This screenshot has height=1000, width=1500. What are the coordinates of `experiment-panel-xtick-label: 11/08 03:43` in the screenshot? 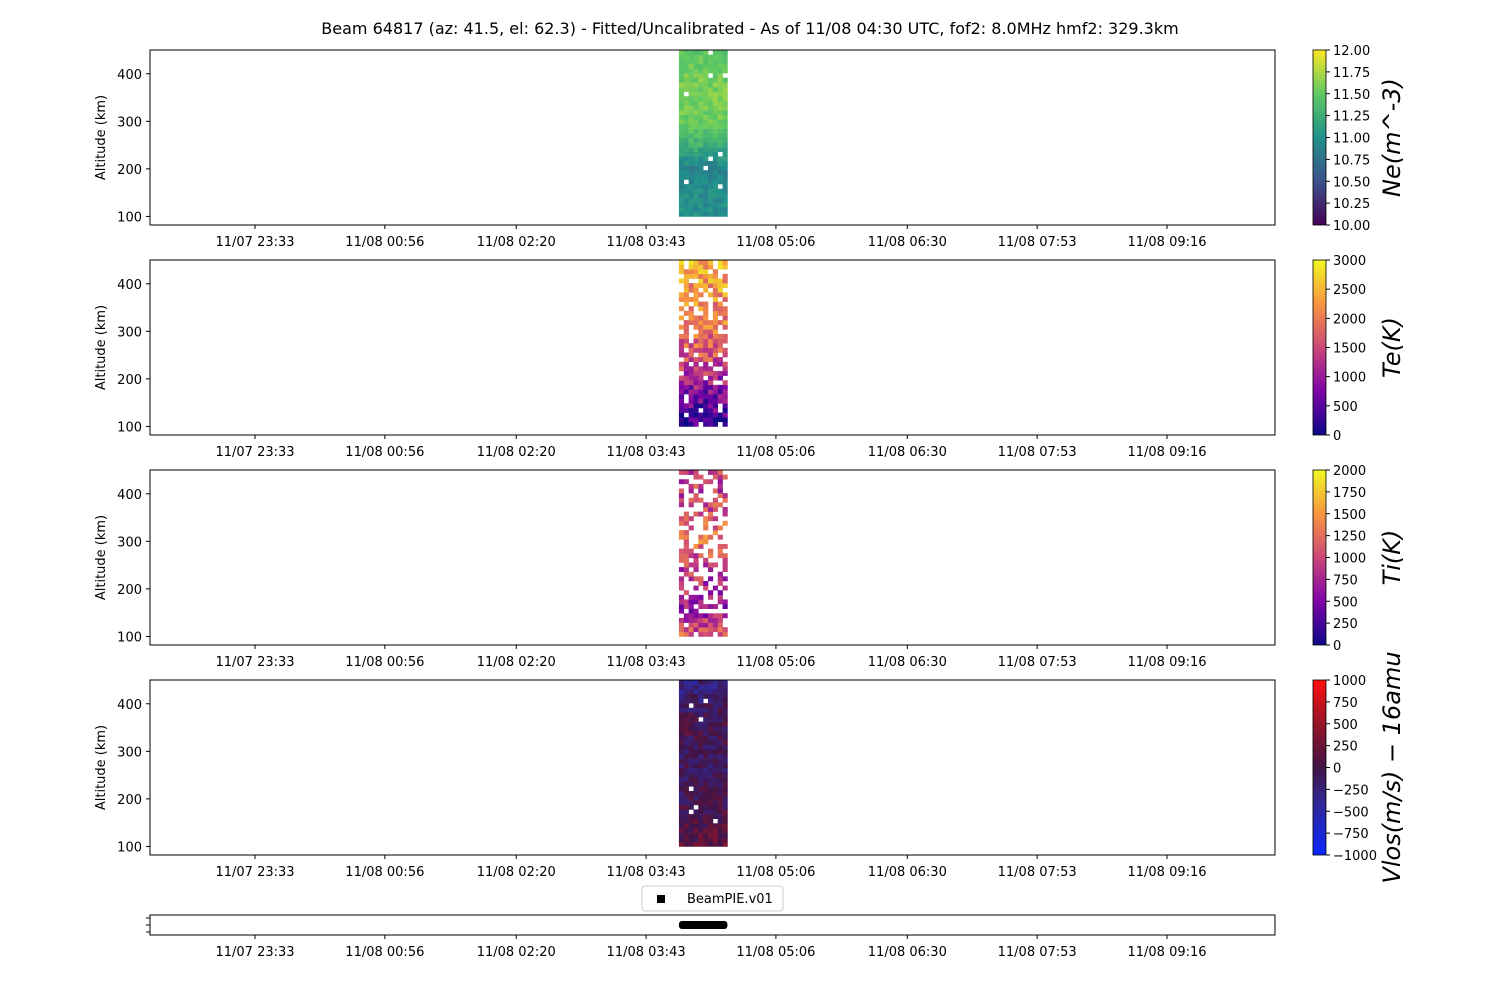 It's located at (646, 952).